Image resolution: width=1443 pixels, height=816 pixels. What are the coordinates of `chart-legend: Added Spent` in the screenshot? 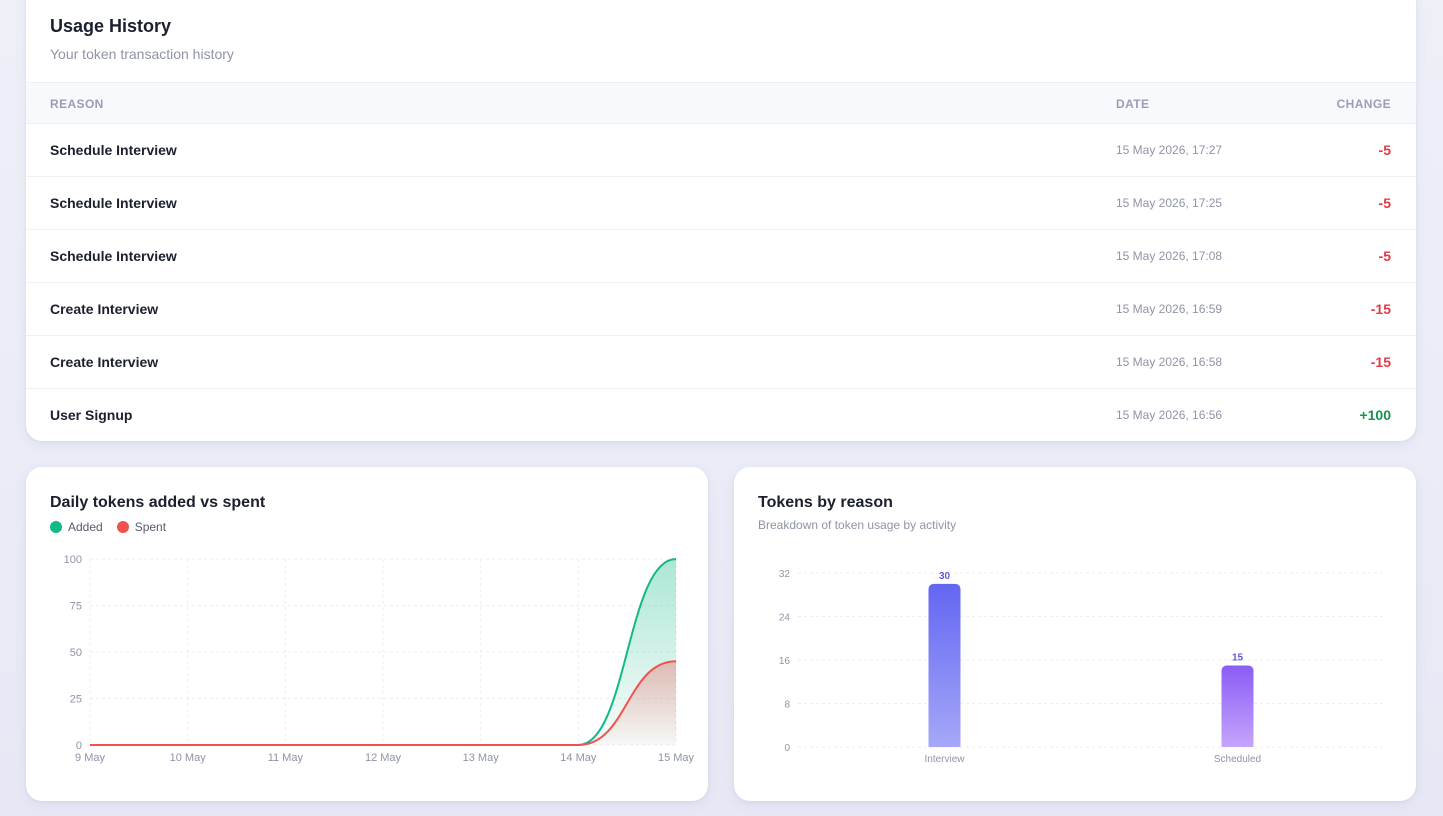 It's located at (108, 527).